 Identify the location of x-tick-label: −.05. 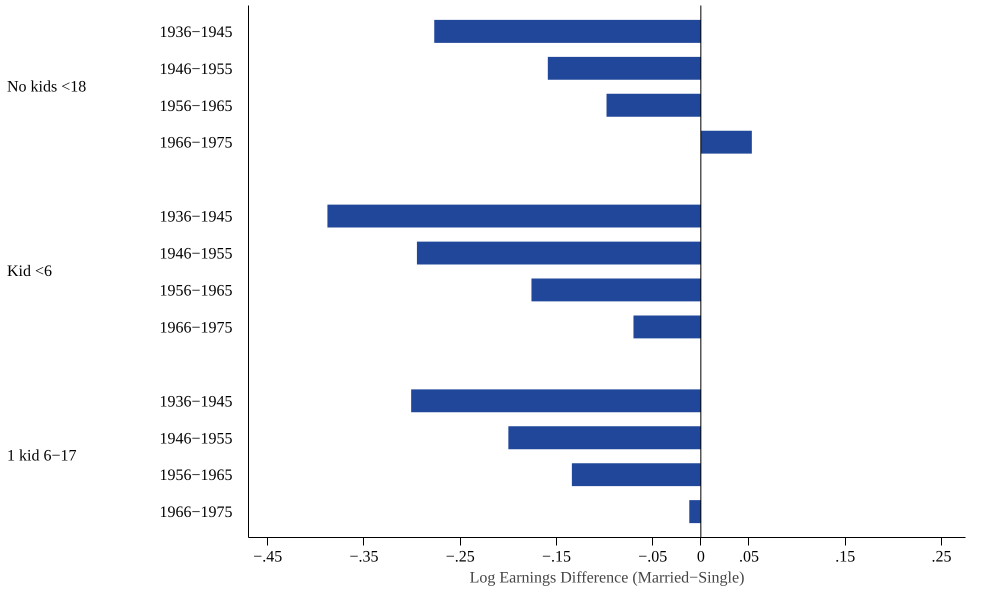
(653, 557).